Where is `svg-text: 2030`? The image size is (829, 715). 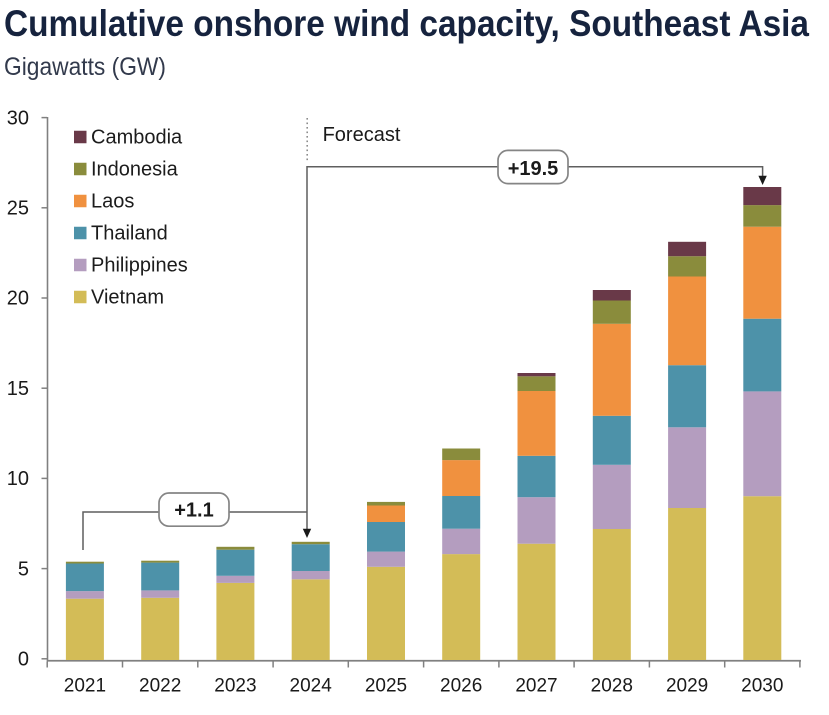
svg-text: 2030 is located at coordinates (762, 686).